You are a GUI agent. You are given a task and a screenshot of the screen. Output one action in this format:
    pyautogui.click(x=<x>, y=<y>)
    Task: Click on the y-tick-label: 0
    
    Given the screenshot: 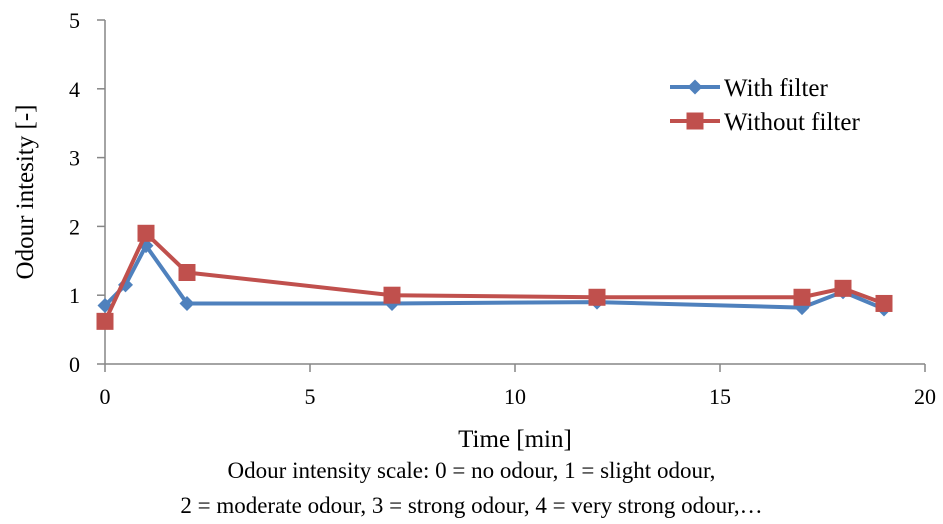 What is the action you would take?
    pyautogui.click(x=74, y=364)
    